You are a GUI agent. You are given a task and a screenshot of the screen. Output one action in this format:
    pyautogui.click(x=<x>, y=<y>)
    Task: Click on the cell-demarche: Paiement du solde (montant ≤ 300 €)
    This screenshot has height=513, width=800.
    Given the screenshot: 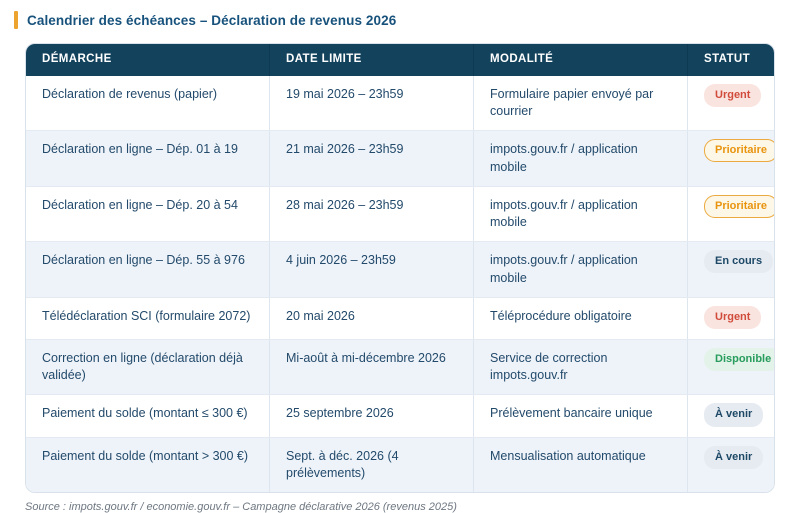 What is the action you would take?
    pyautogui.click(x=145, y=413)
    